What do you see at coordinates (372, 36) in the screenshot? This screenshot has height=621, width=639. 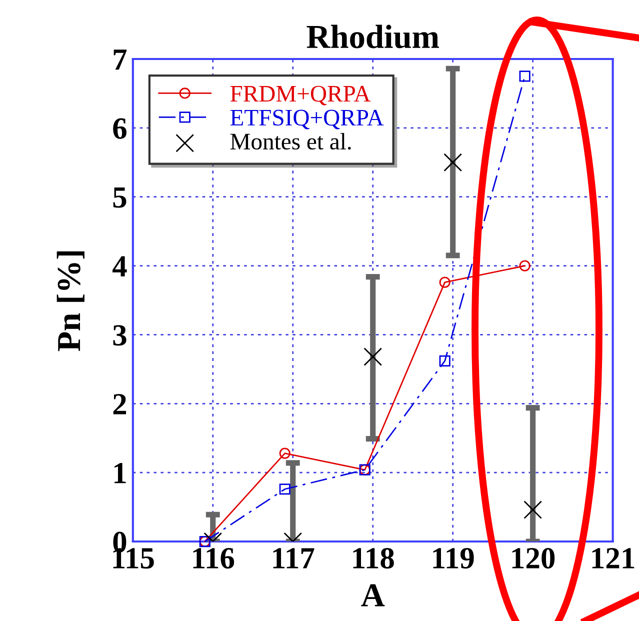 I see `chart-title: Rhodium` at bounding box center [372, 36].